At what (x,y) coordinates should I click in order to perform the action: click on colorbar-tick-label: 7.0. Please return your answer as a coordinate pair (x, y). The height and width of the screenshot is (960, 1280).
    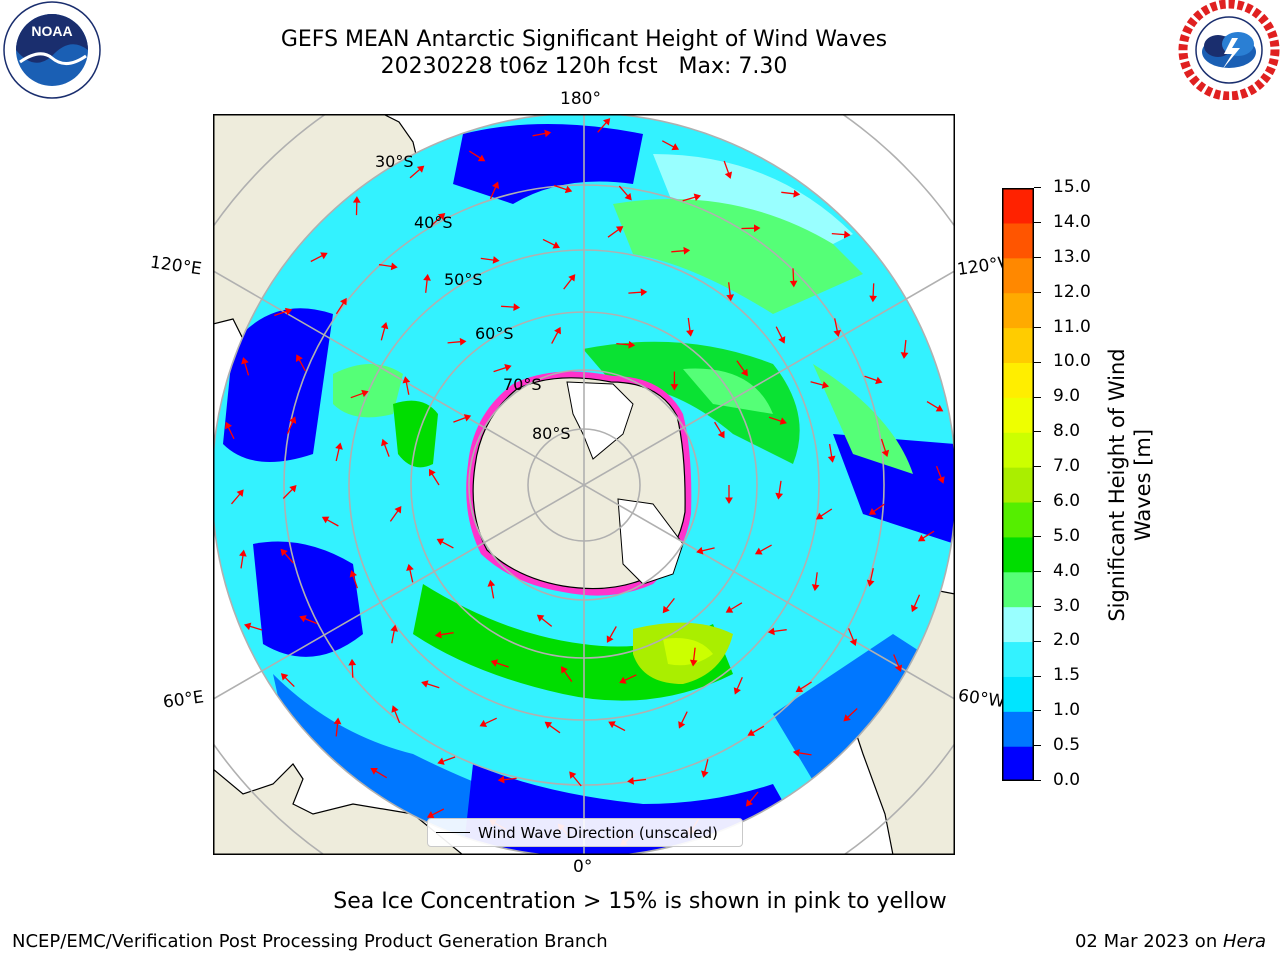
    Looking at the image, I should click on (1067, 466).